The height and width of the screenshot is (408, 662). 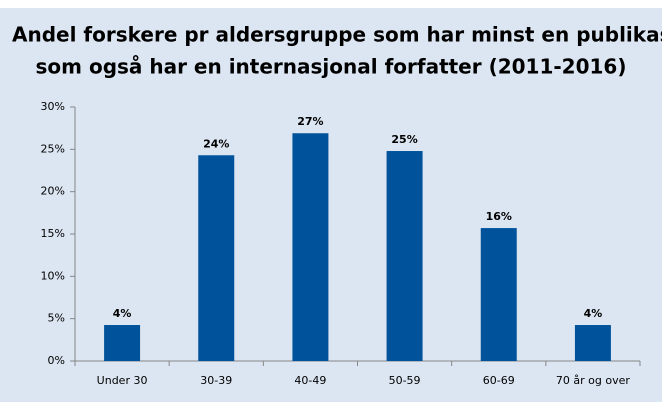 What do you see at coordinates (404, 139) in the screenshot?
I see `value-label: 25%` at bounding box center [404, 139].